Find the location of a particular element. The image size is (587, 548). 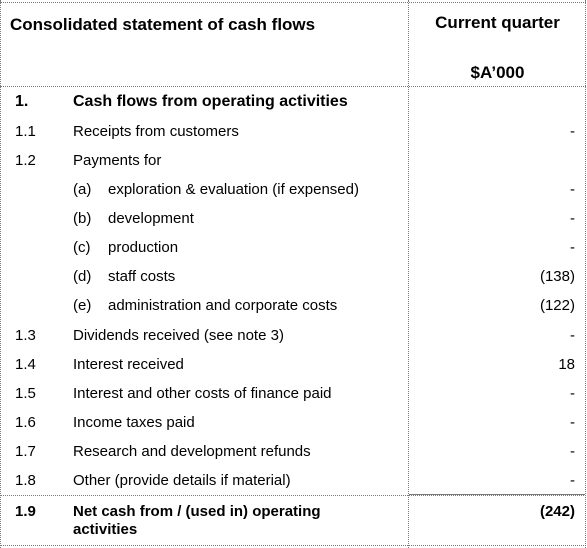

column-header-current-quarter: Current quarter is located at coordinates (497, 22).